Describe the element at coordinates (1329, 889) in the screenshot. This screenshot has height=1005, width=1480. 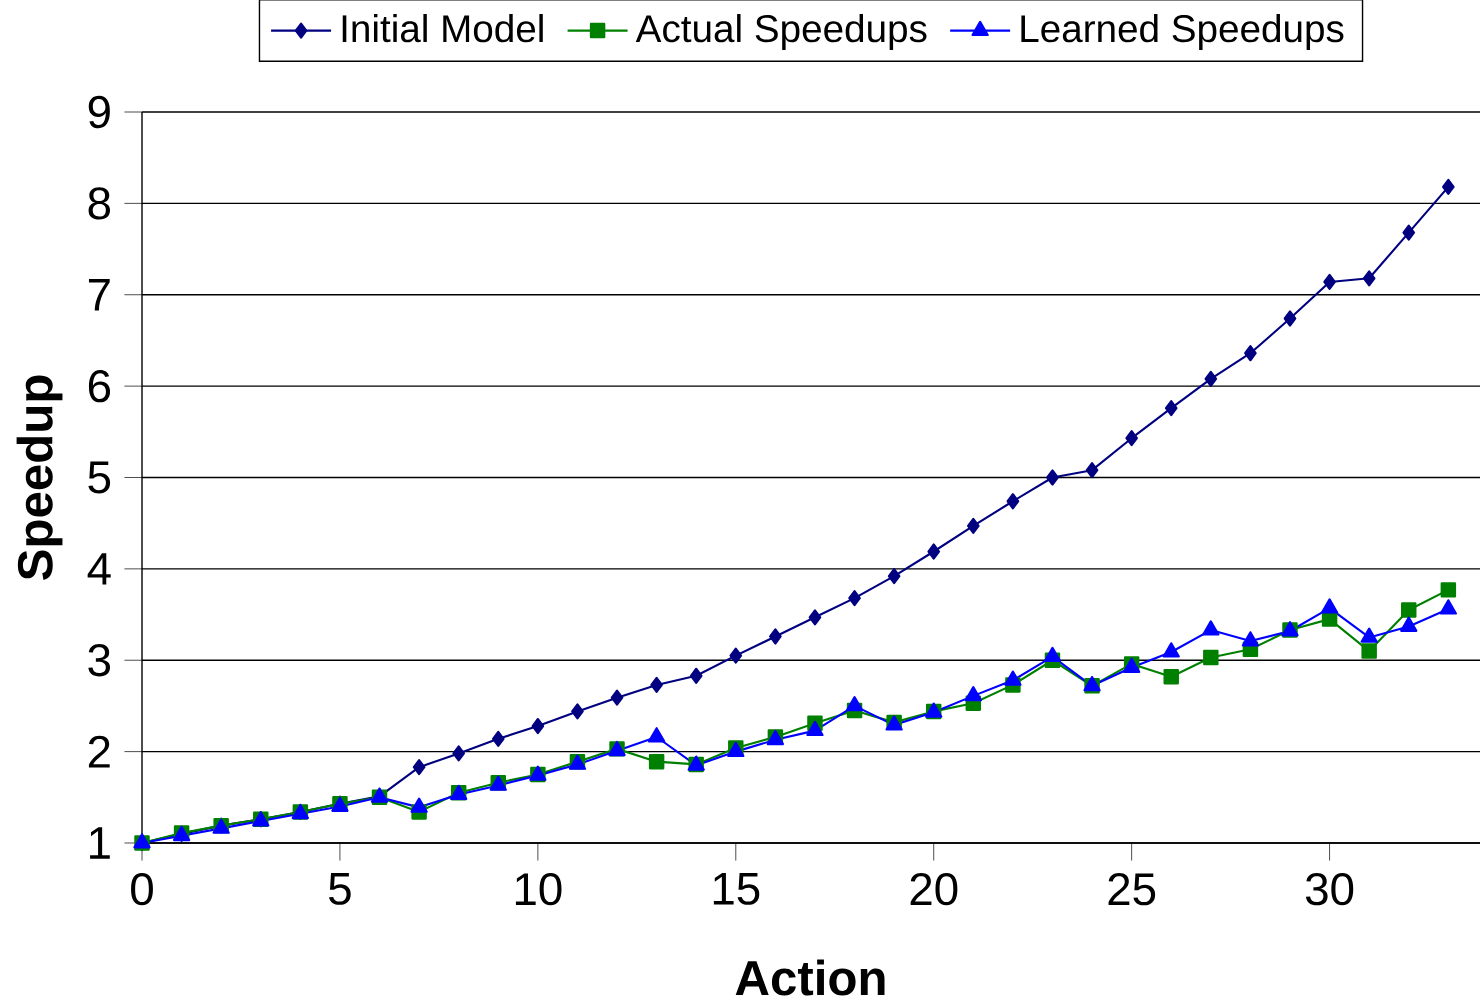
I see `x-tick-label: 30` at that location.